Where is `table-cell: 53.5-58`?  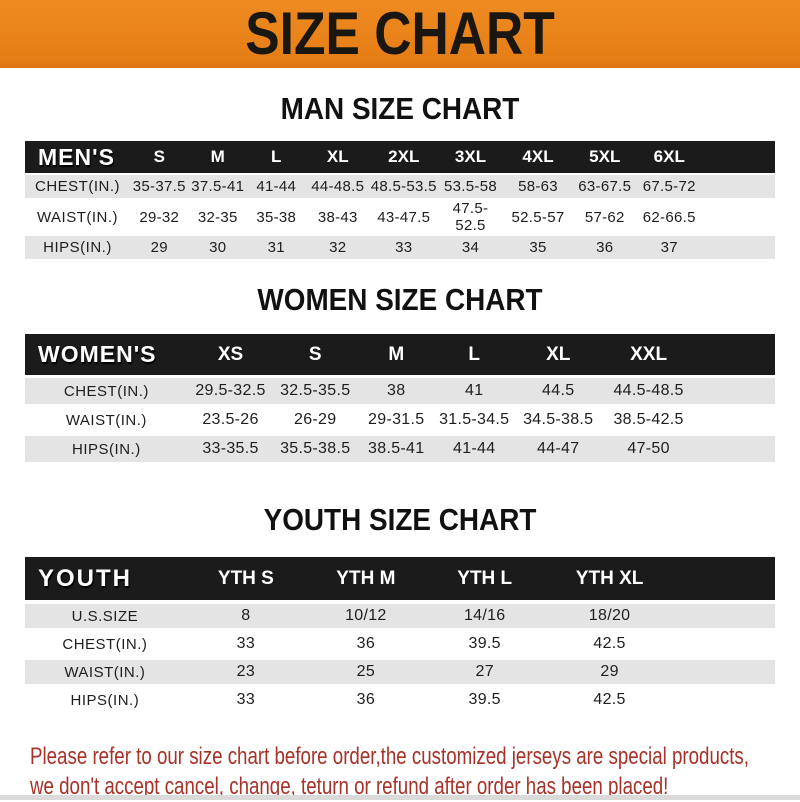
table-cell: 53.5-58 is located at coordinates (470, 186).